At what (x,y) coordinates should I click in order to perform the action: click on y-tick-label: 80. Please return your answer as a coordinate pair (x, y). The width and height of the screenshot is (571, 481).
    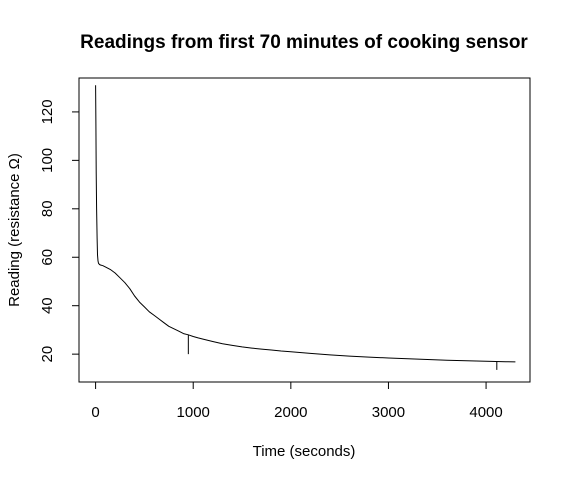
    Looking at the image, I should click on (47, 208).